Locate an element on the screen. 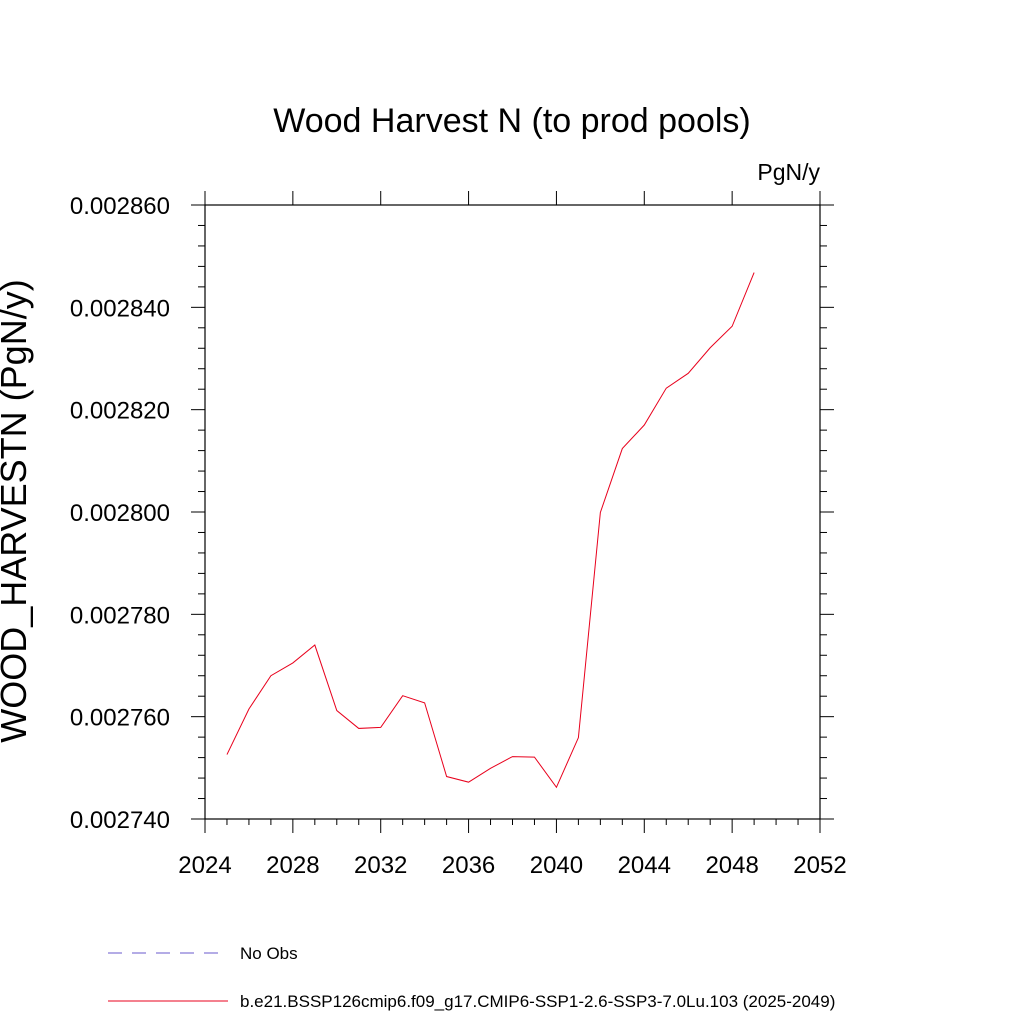  y-tick-label: 0.002740 is located at coordinates (120, 820).